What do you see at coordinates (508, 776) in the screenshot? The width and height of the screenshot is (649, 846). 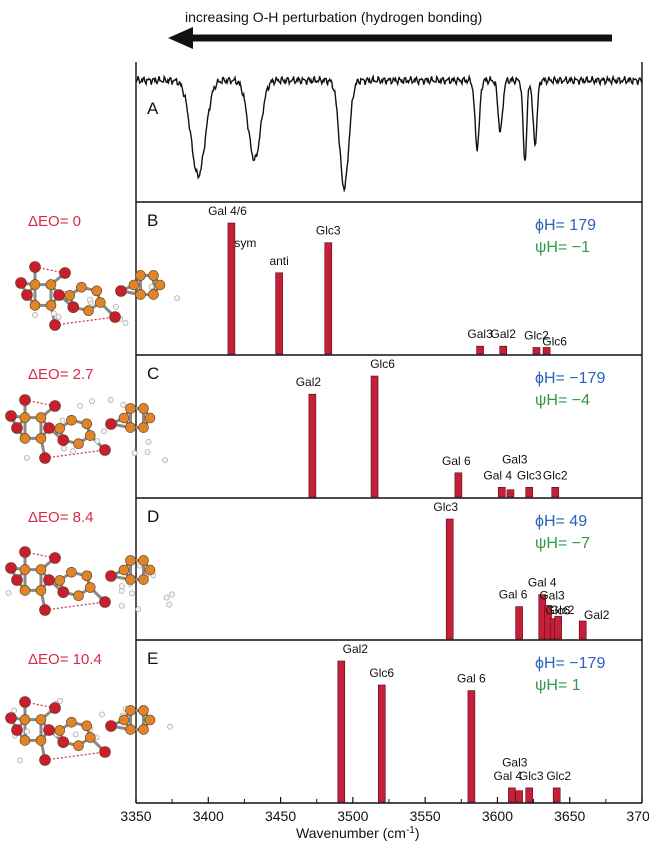 I see `stick-label: Gal 4` at bounding box center [508, 776].